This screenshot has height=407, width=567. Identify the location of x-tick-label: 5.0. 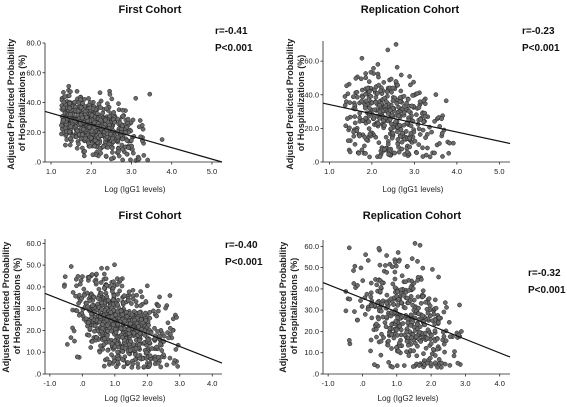
(499, 171).